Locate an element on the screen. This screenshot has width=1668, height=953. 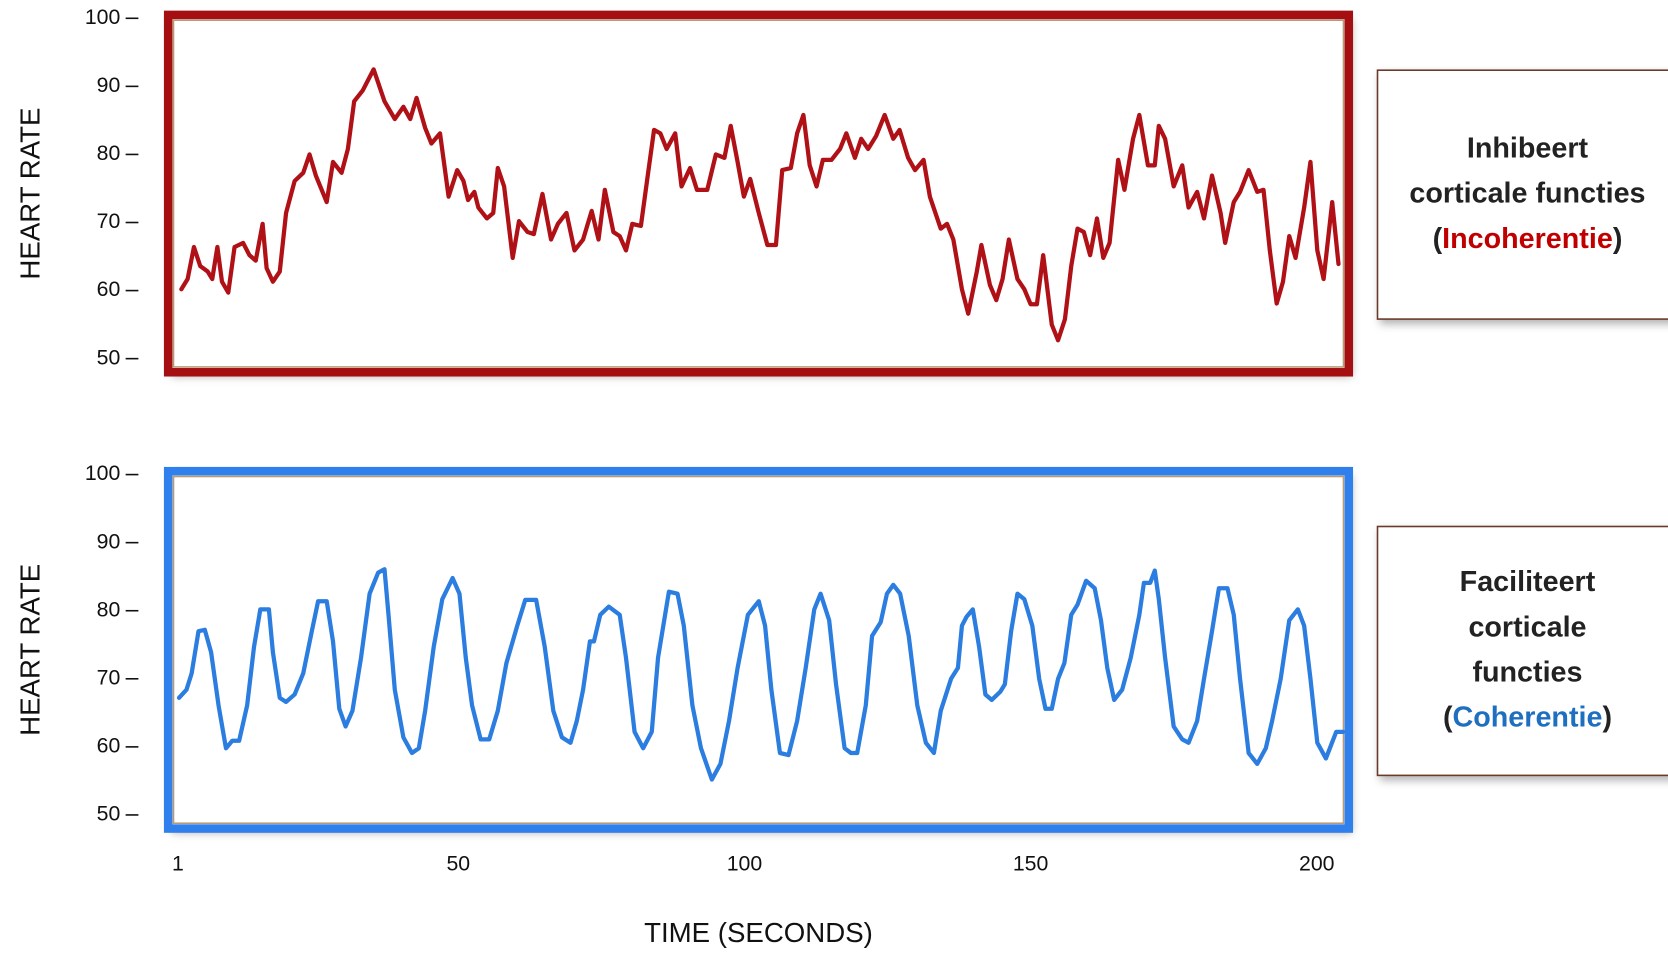
annotation-line: corticale functies is located at coordinates (1527, 193).